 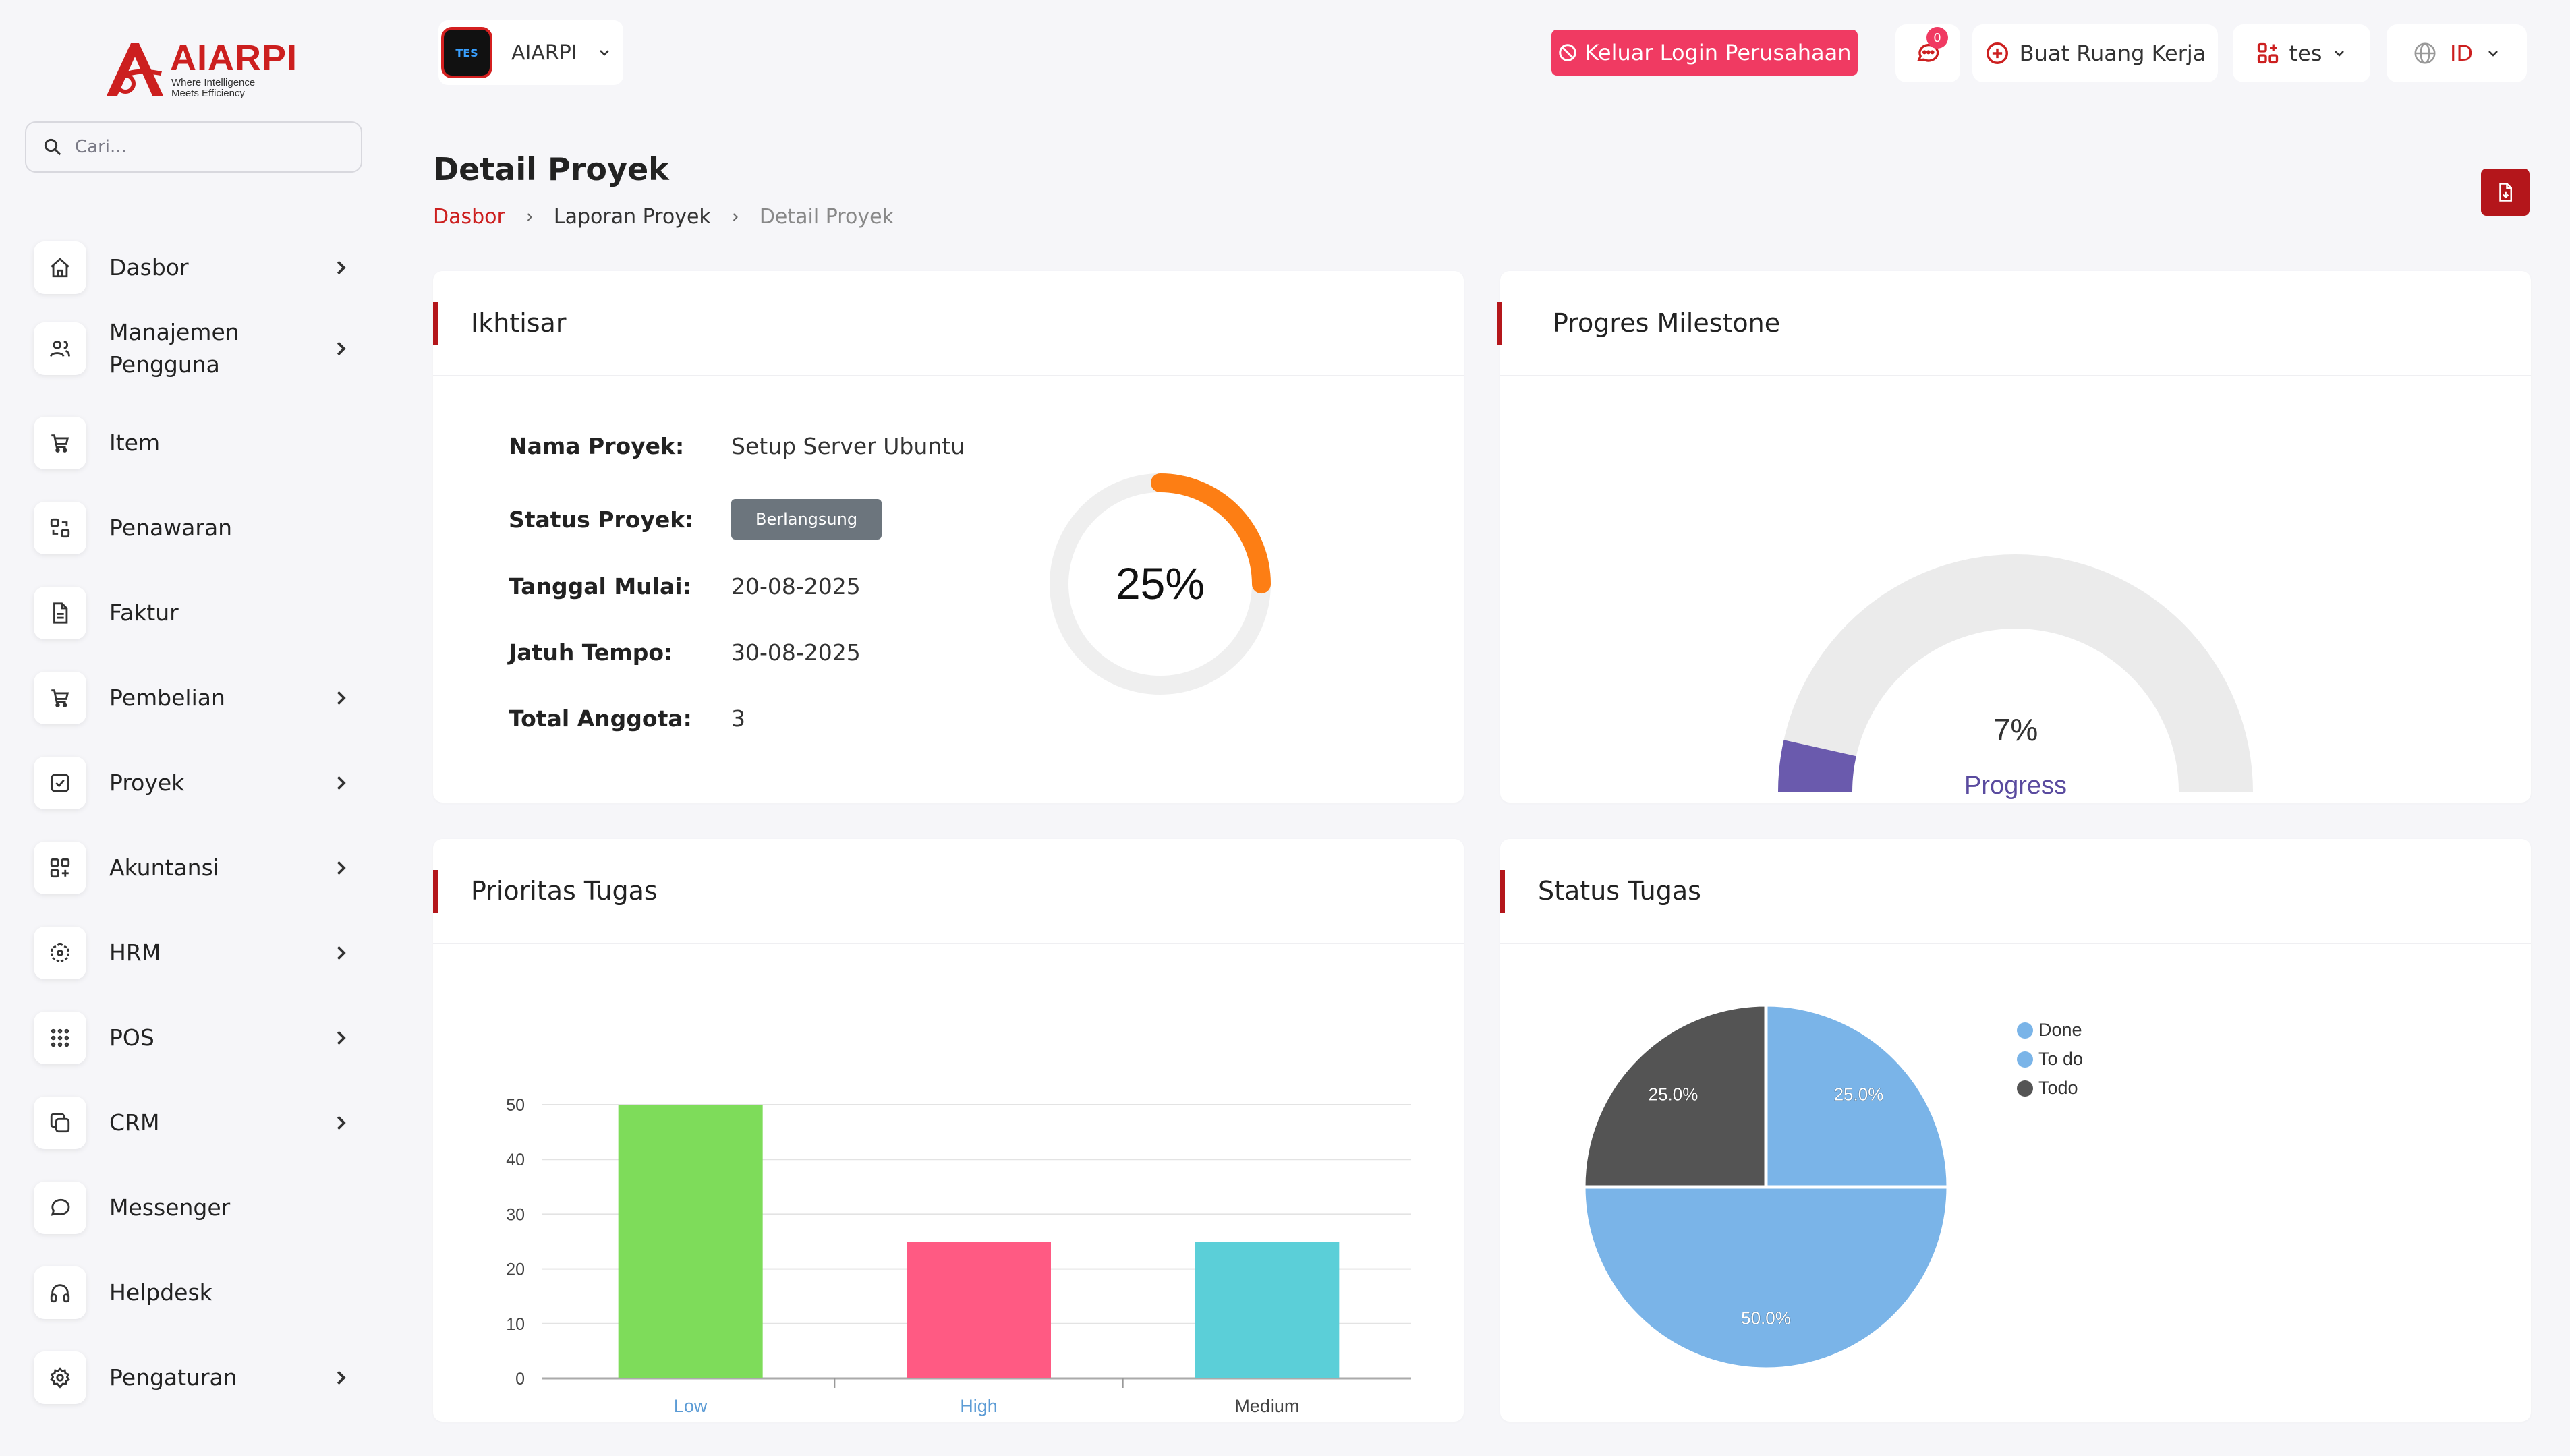 What do you see at coordinates (1997, 53) in the screenshot?
I see `plus-circle-icon` at bounding box center [1997, 53].